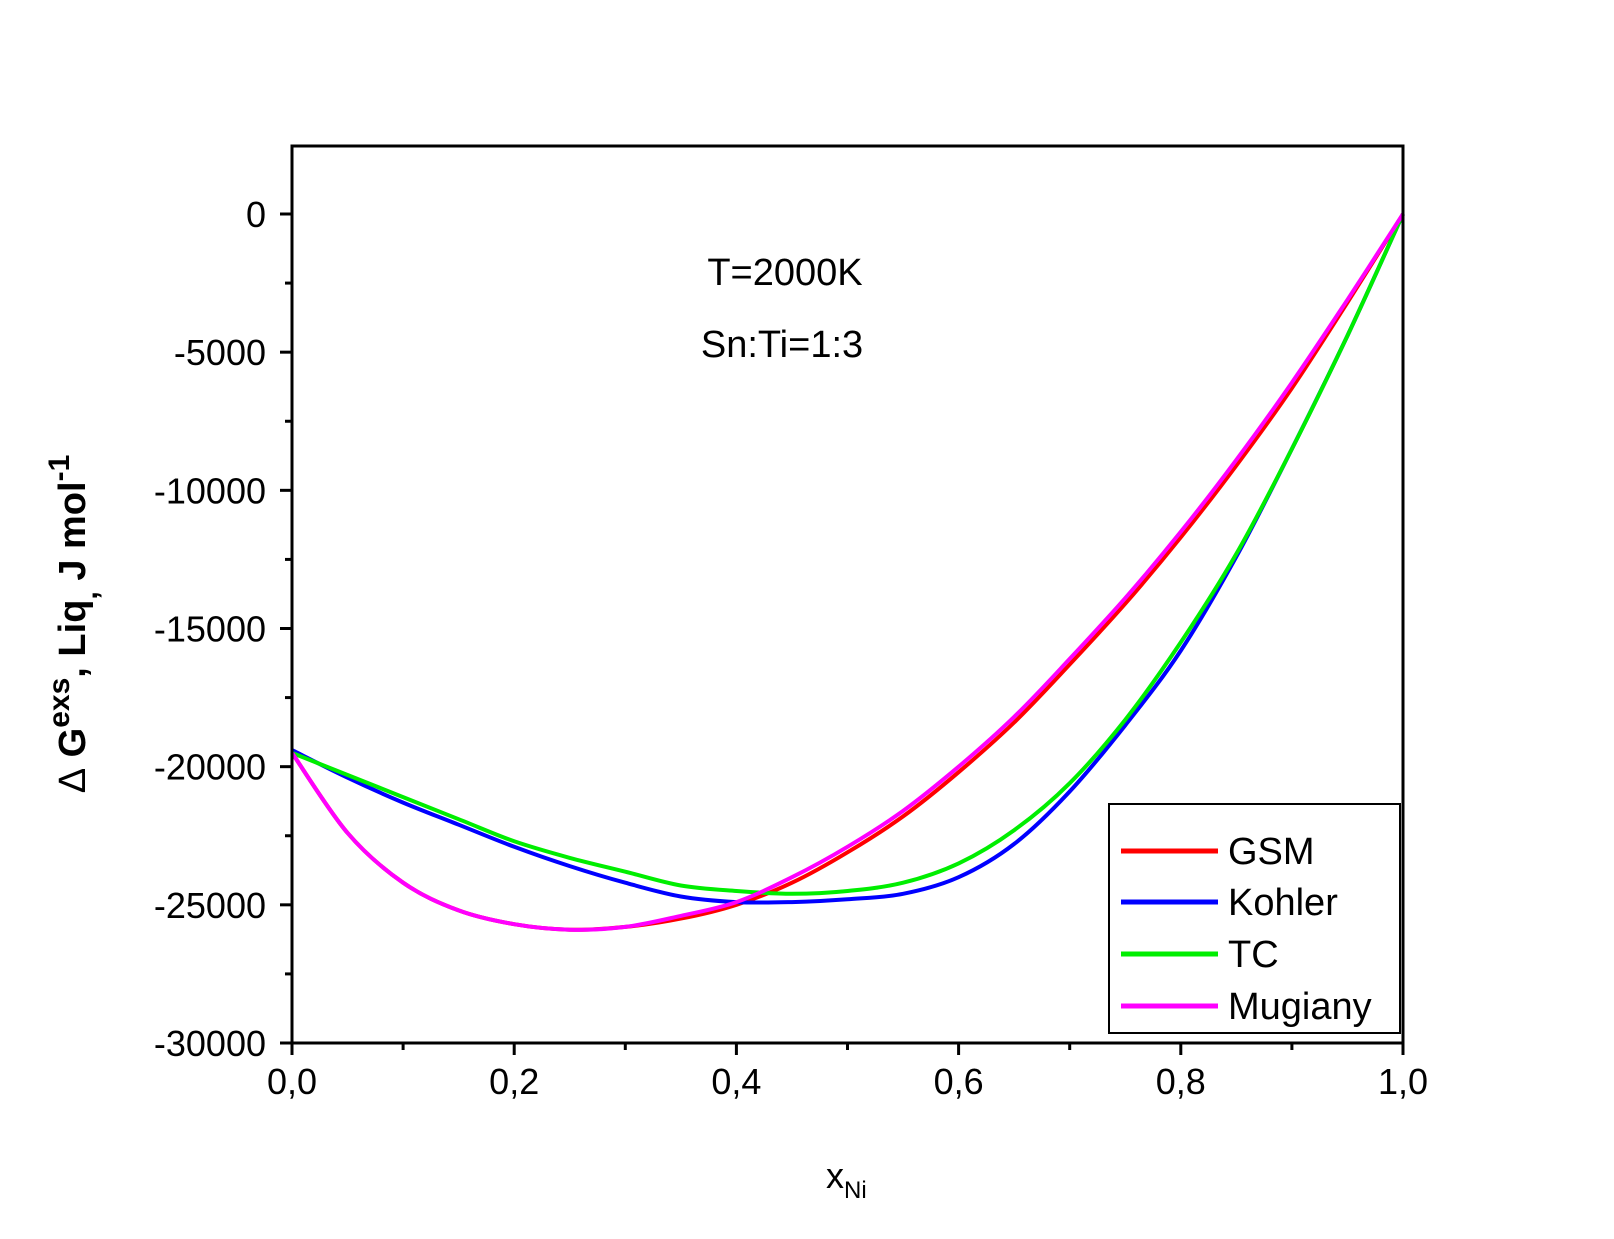 The height and width of the screenshot is (1239, 1614). What do you see at coordinates (1300, 1007) in the screenshot?
I see `legend-label-mugiany: Mugiany` at bounding box center [1300, 1007].